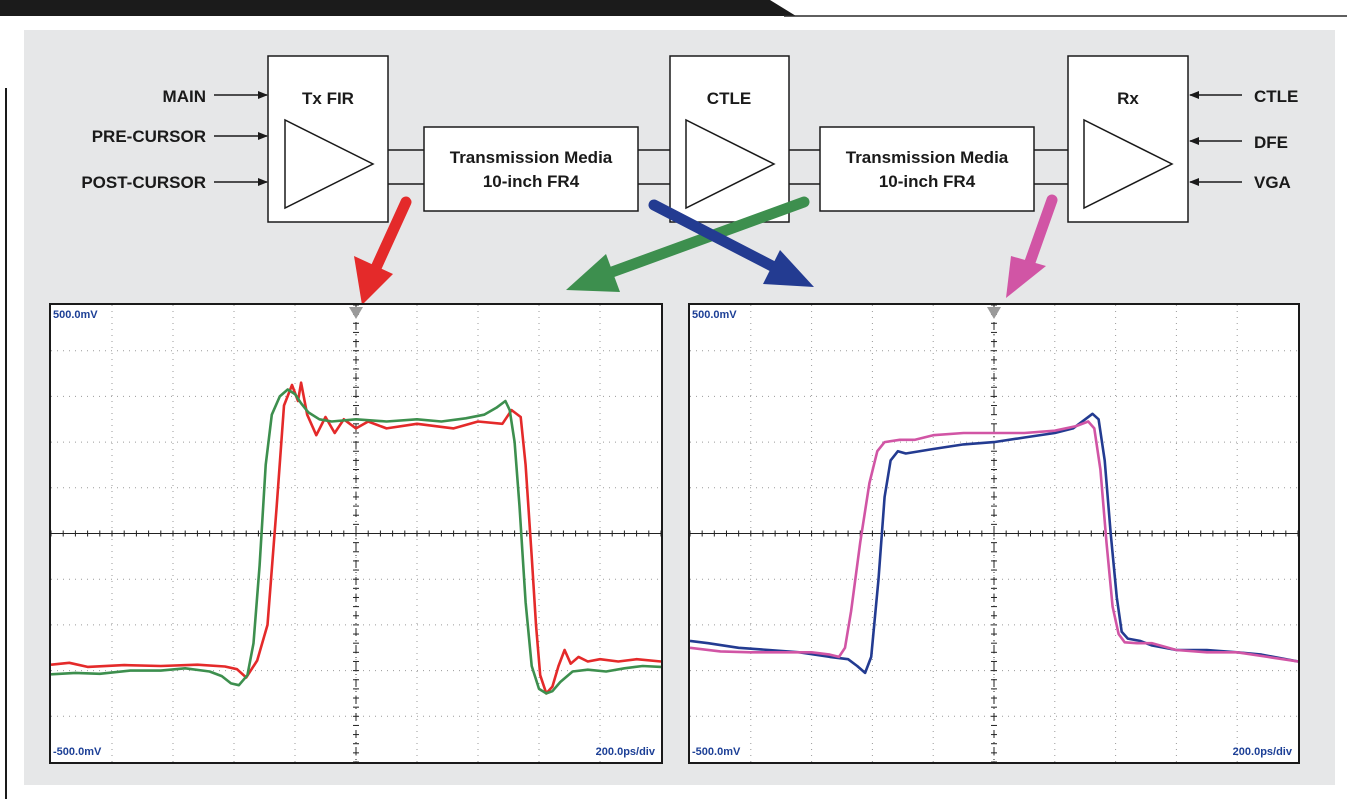  Describe the element at coordinates (531, 181) in the screenshot. I see `media1-line2: 10-inch FR4` at that location.